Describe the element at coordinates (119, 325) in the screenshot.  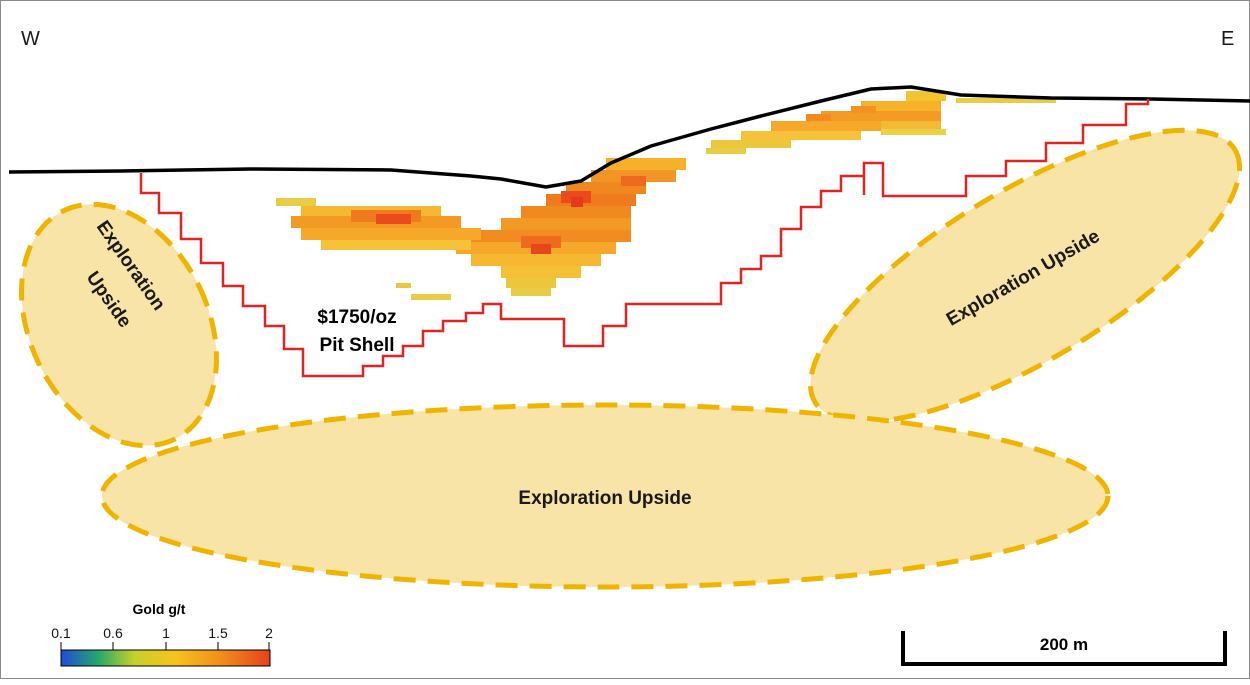
I see `exploration-zone-left` at that location.